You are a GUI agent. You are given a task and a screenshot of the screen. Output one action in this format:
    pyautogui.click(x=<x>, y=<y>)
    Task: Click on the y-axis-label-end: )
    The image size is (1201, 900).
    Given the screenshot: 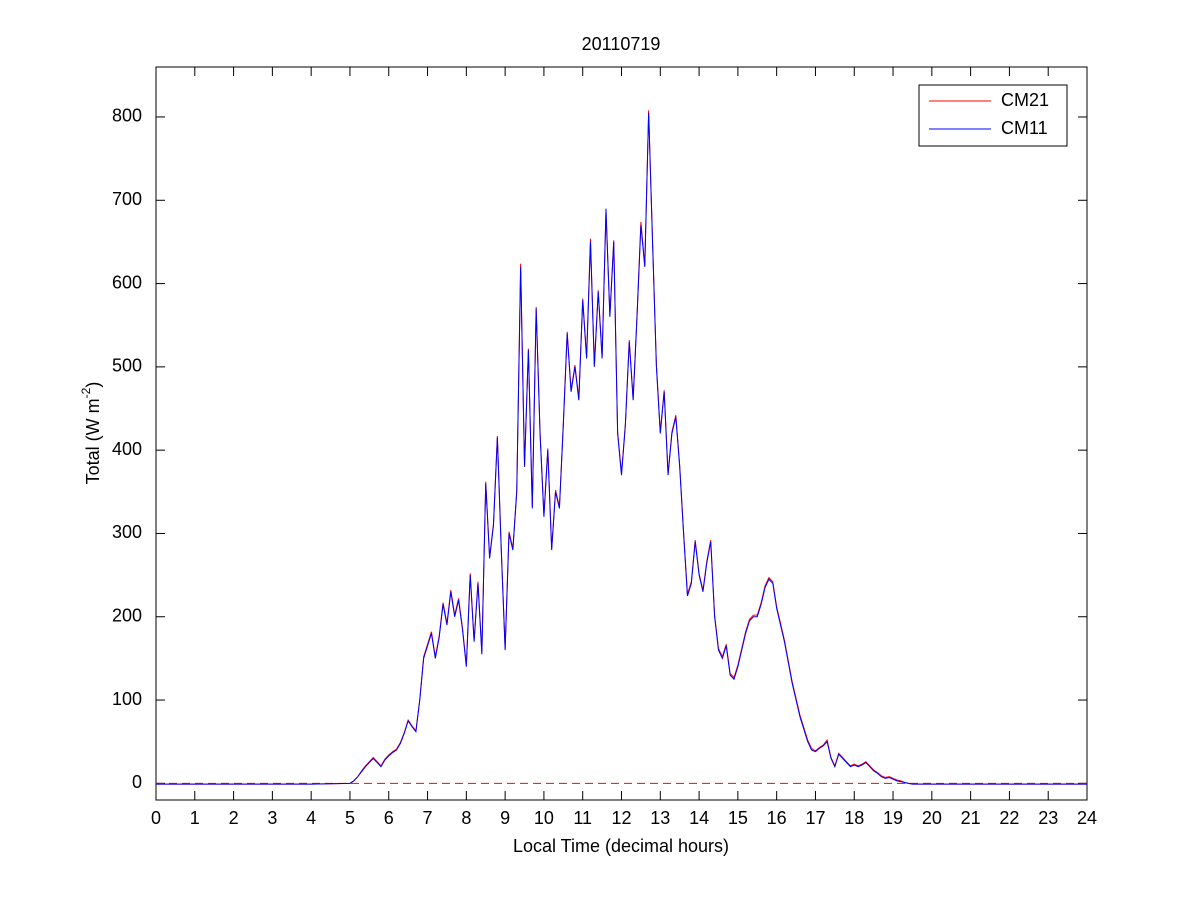 What is the action you would take?
    pyautogui.click(x=93, y=385)
    